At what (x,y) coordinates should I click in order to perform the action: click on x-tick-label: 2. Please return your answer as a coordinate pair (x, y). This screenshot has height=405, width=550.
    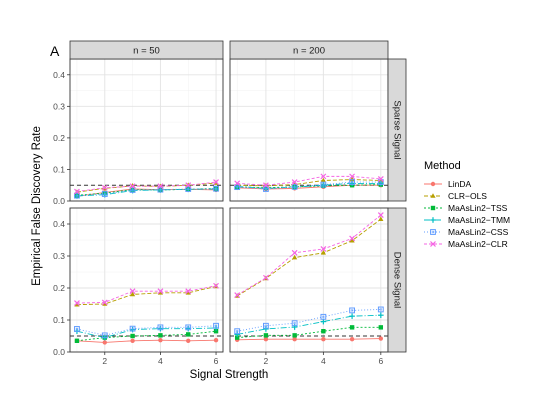
    Looking at the image, I should click on (266, 361).